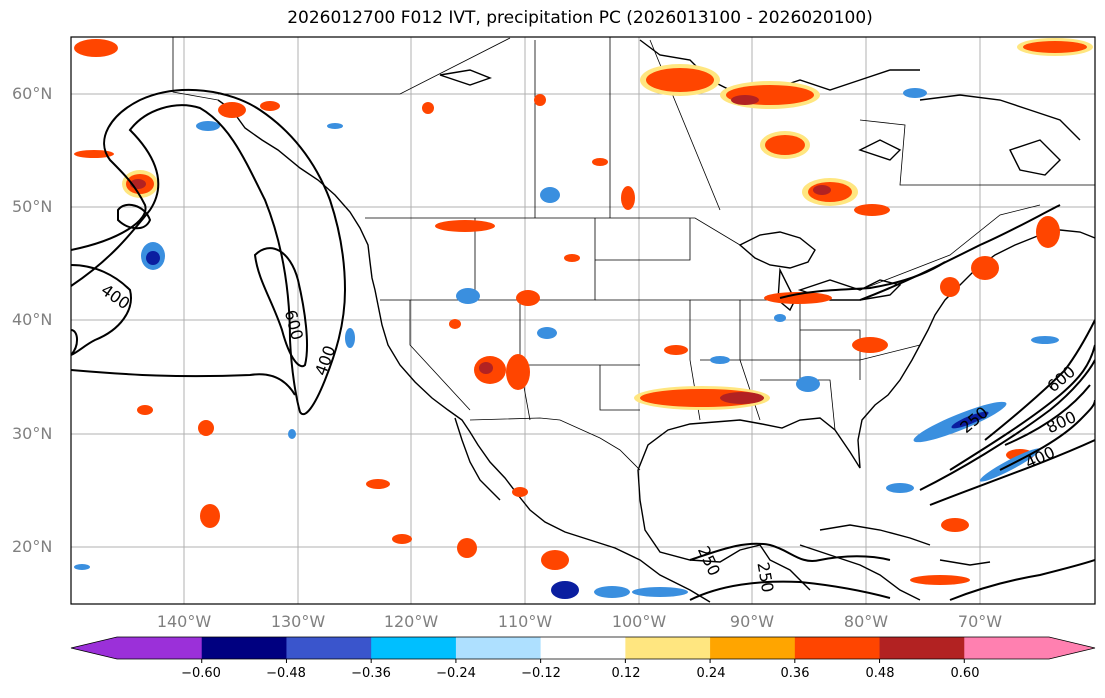 The height and width of the screenshot is (698, 1105). Describe the element at coordinates (32, 319) in the screenshot. I see `lat-label-40n: 40°N` at that location.